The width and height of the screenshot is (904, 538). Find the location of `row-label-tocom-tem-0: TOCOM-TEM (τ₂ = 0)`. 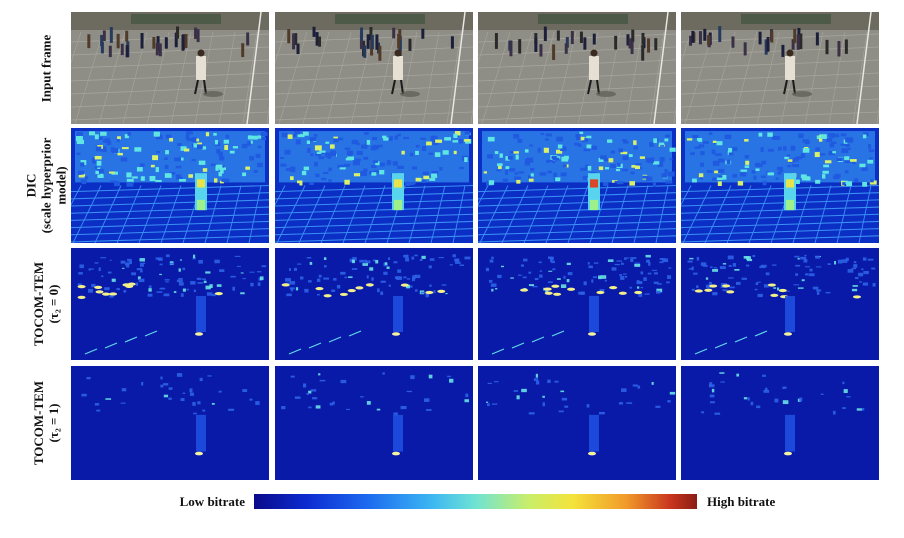

row-label-tocom-tem-0: TOCOM-TEM (τ₂ = 0) is located at coordinates (46, 304).